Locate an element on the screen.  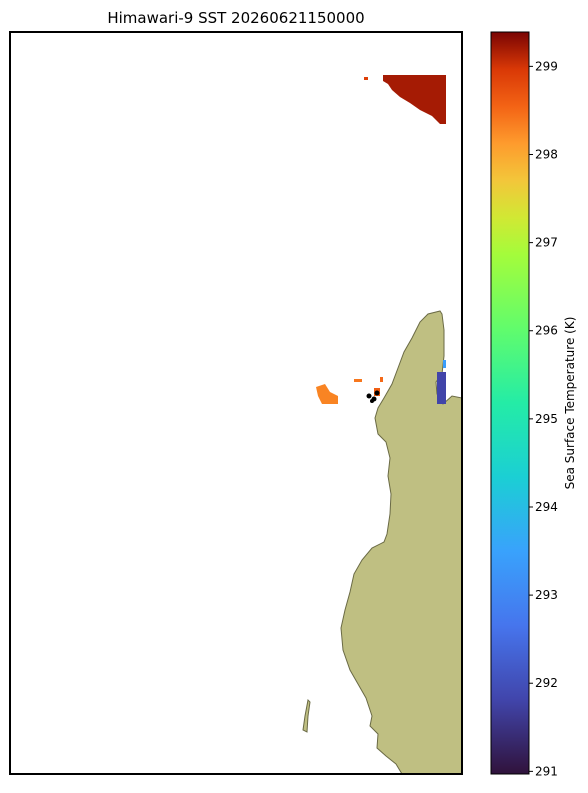
colorbar-tick-label: 298 is located at coordinates (546, 154).